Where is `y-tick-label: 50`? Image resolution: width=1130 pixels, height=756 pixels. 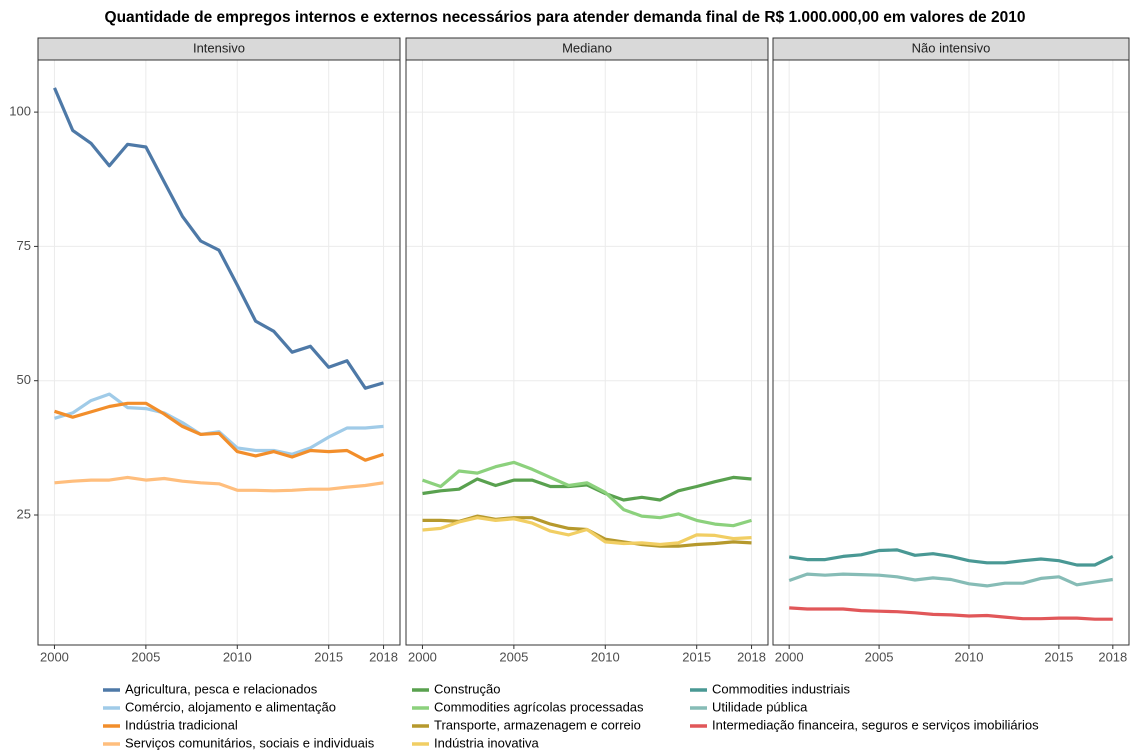 y-tick-label: 50 is located at coordinates (24, 379).